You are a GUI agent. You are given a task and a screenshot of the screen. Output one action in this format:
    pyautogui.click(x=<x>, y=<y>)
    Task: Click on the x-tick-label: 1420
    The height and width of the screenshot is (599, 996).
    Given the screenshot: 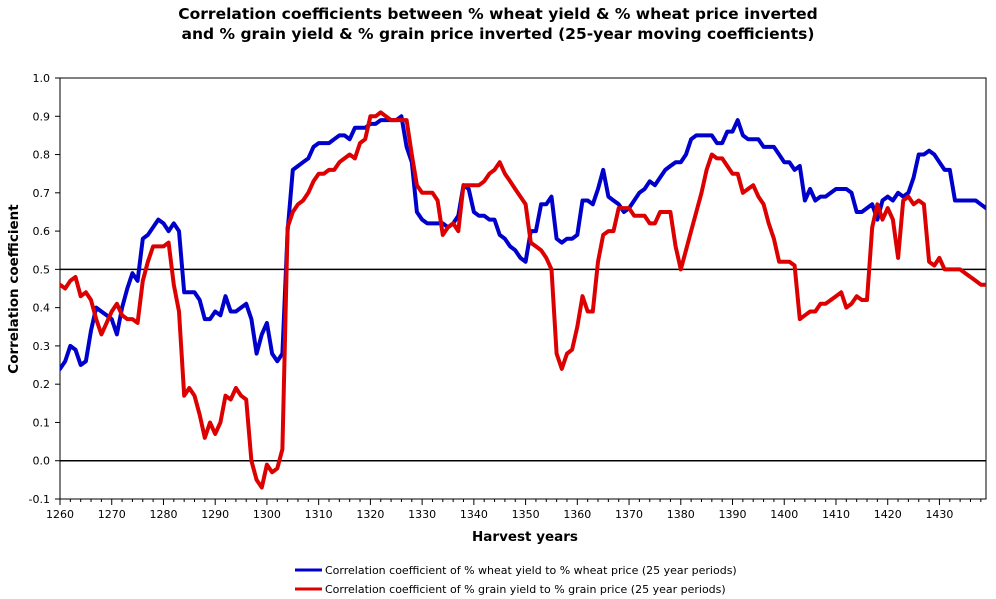 What is the action you would take?
    pyautogui.click(x=888, y=514)
    